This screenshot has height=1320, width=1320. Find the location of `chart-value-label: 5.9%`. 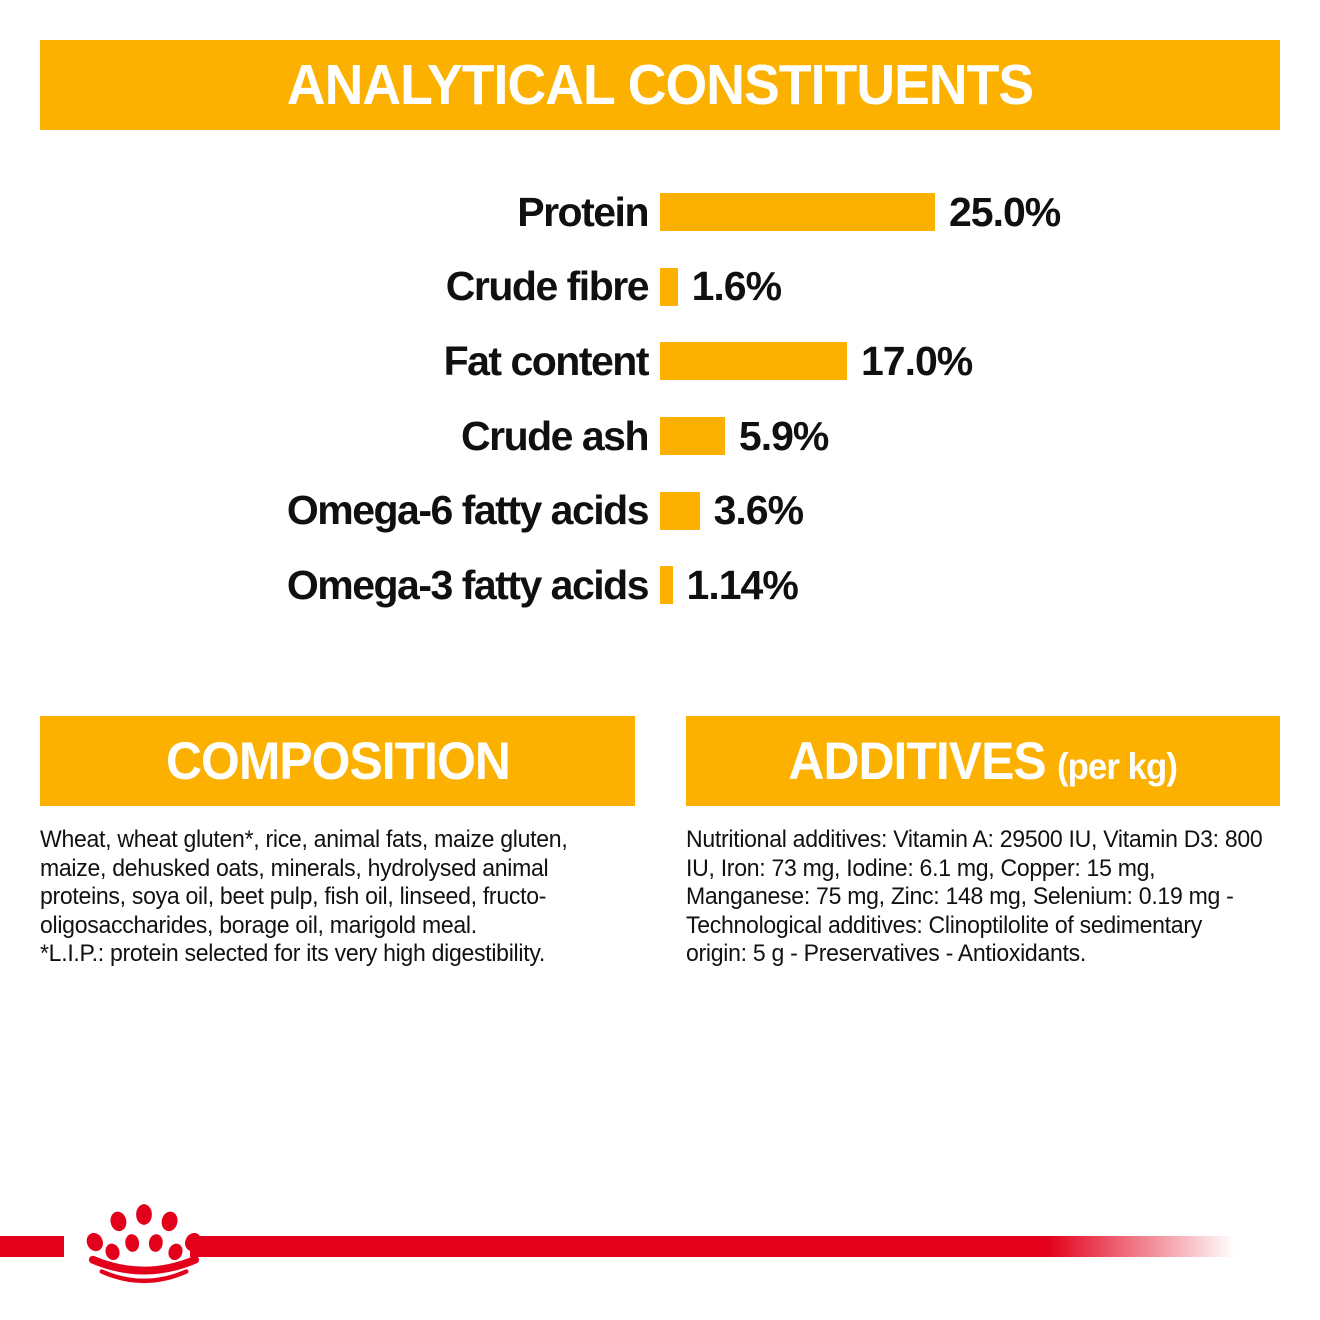

chart-value-label: 5.9% is located at coordinates (783, 435).